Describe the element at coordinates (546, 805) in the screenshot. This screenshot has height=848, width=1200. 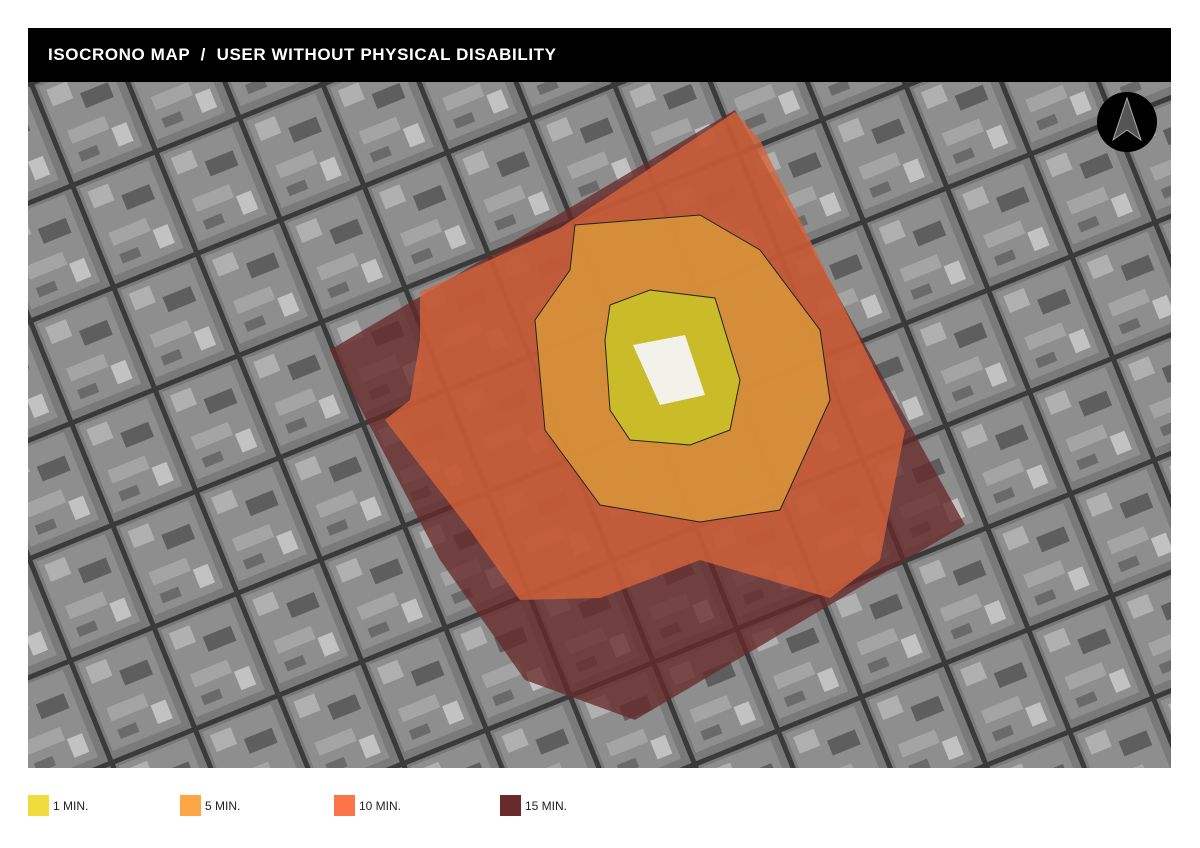
I see `legend-label: 15 MIN.` at that location.